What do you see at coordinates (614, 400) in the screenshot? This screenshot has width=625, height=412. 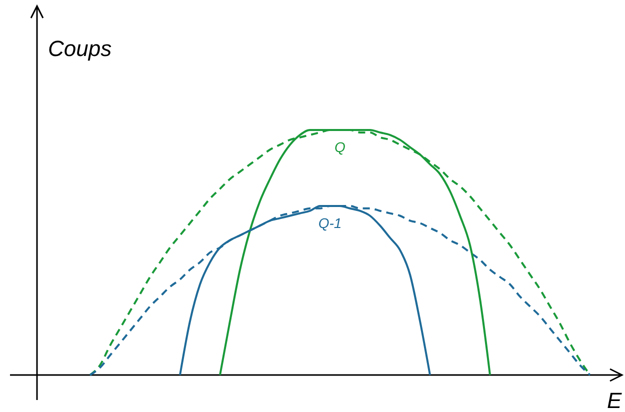 I see `x-axis-title: E` at bounding box center [614, 400].